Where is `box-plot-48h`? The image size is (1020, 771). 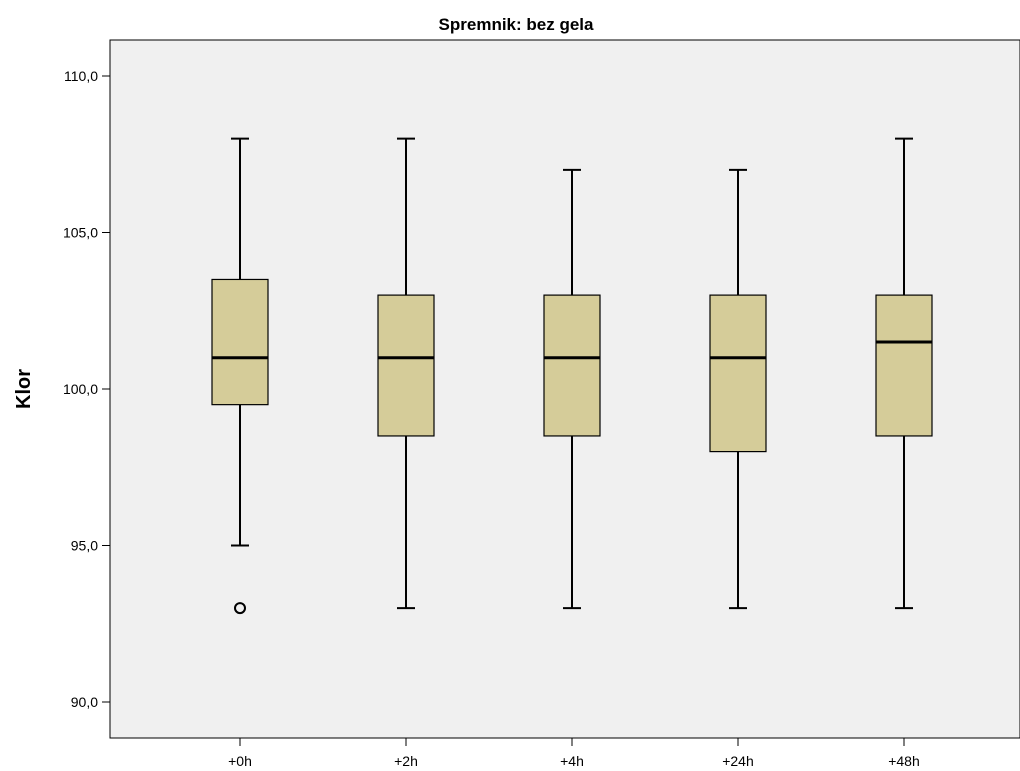 box-plot-48h is located at coordinates (904, 373).